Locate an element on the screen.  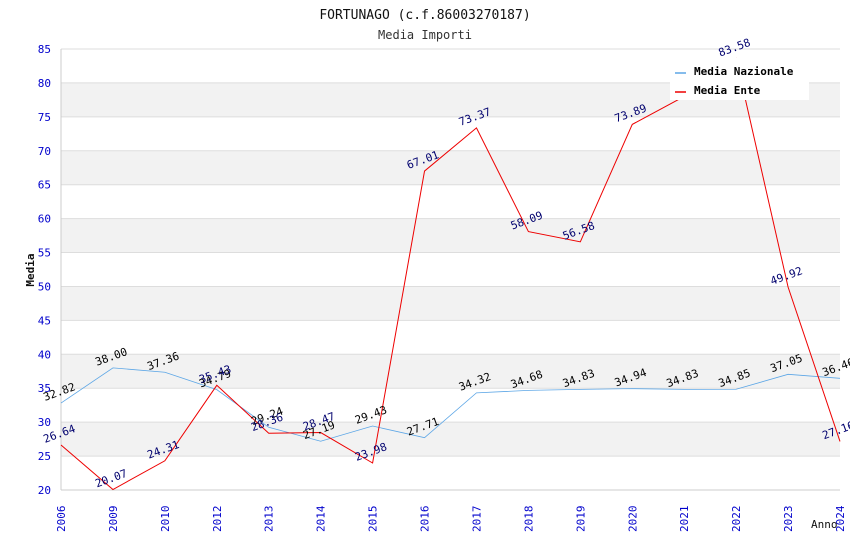
x-tick-label: 2014 is located at coordinates (321, 518).